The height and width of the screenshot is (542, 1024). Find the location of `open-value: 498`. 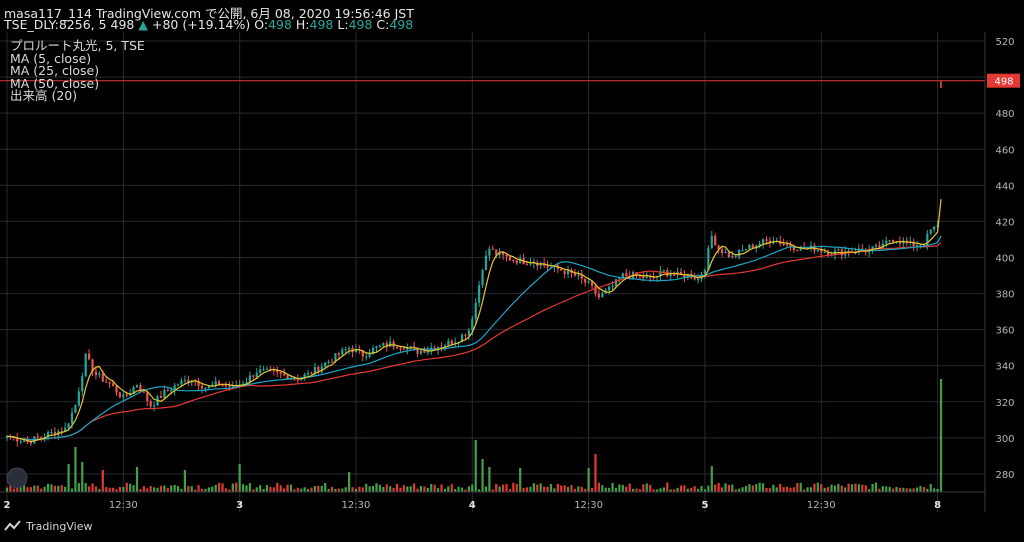

open-value: 498 is located at coordinates (280, 24).